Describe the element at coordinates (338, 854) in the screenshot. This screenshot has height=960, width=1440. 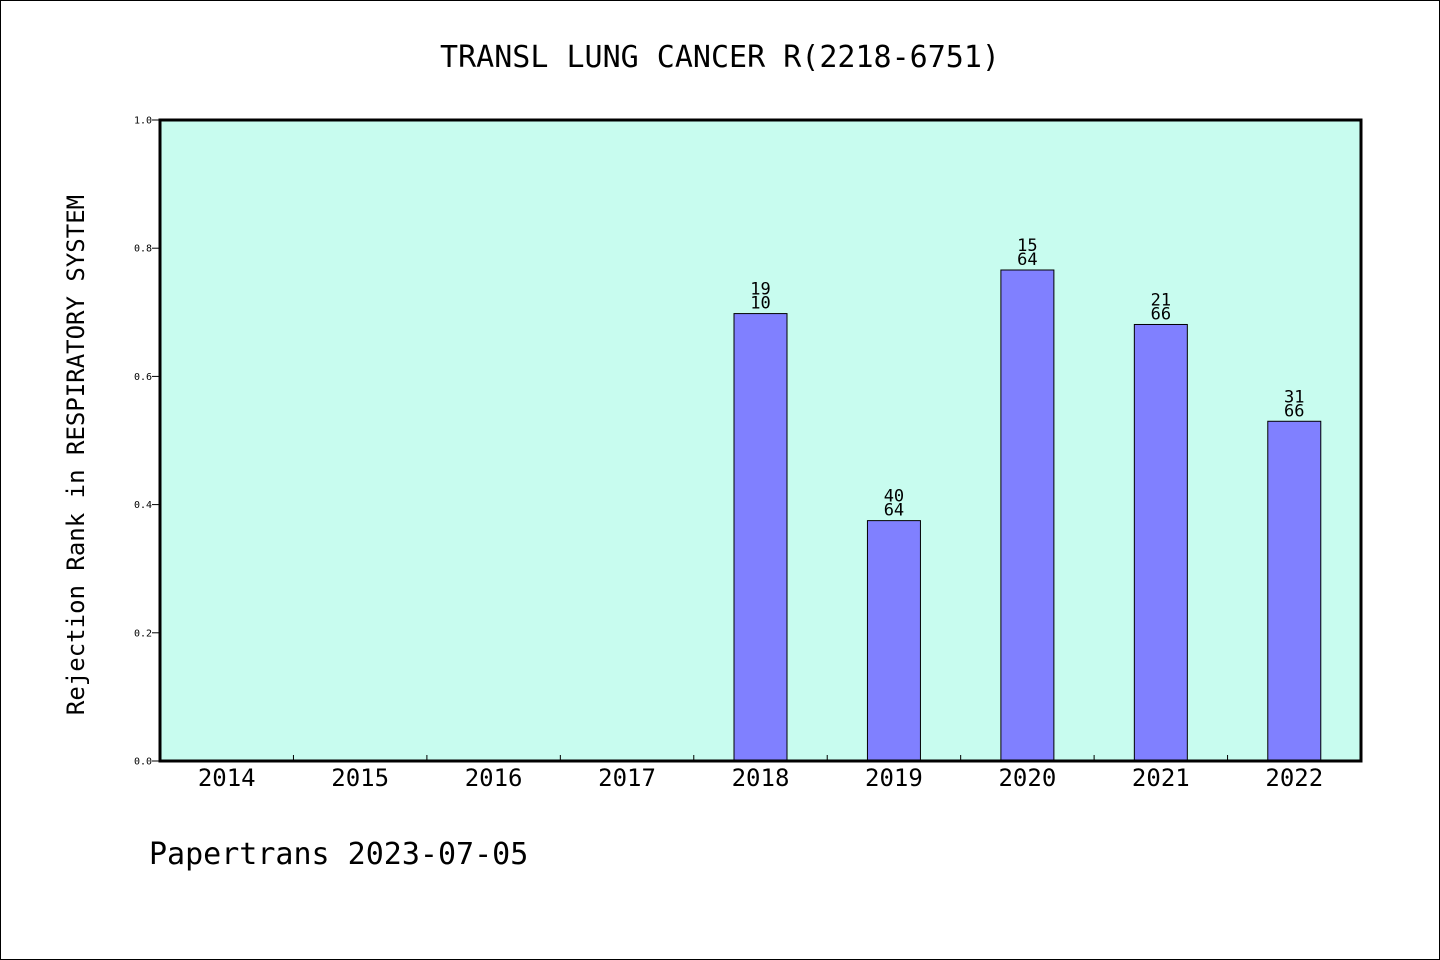
I see `footer-credit: Papertrans 2023-07-05` at that location.